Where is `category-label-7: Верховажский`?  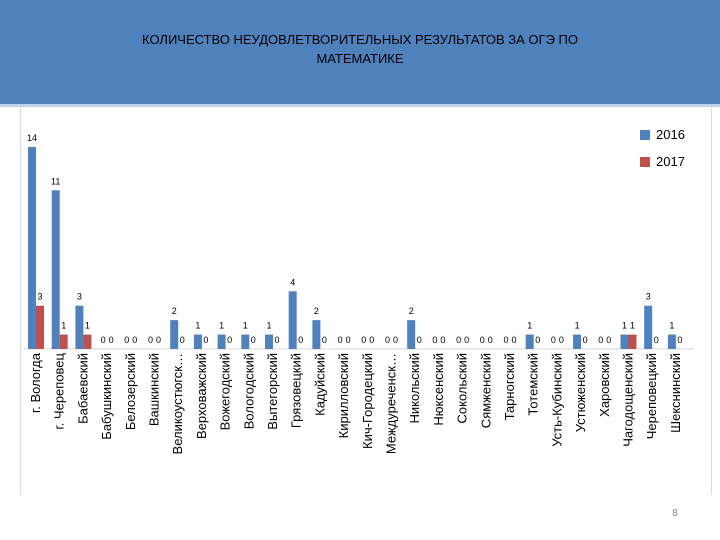 category-label-7: Верховажский is located at coordinates (201, 396).